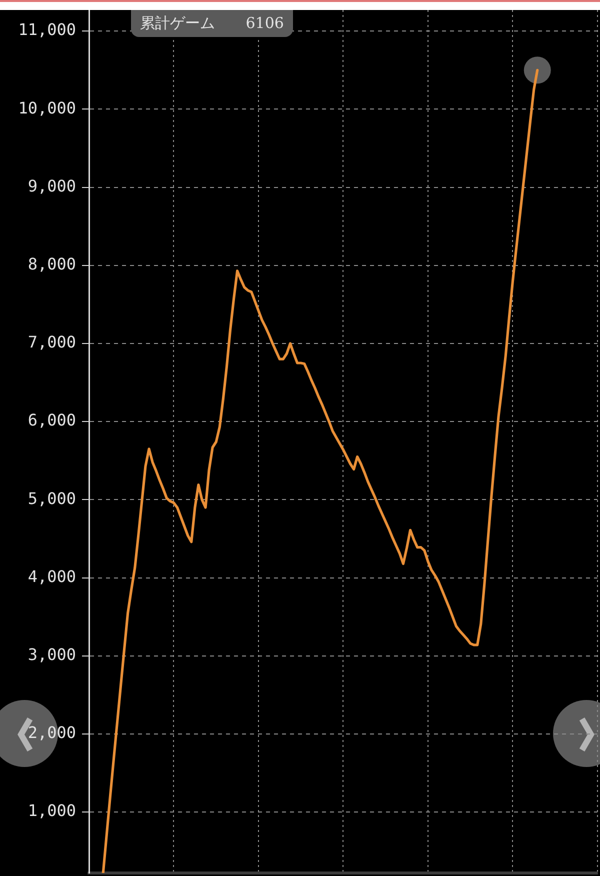  I want to click on y-tick-label: 10,000, so click(47, 108).